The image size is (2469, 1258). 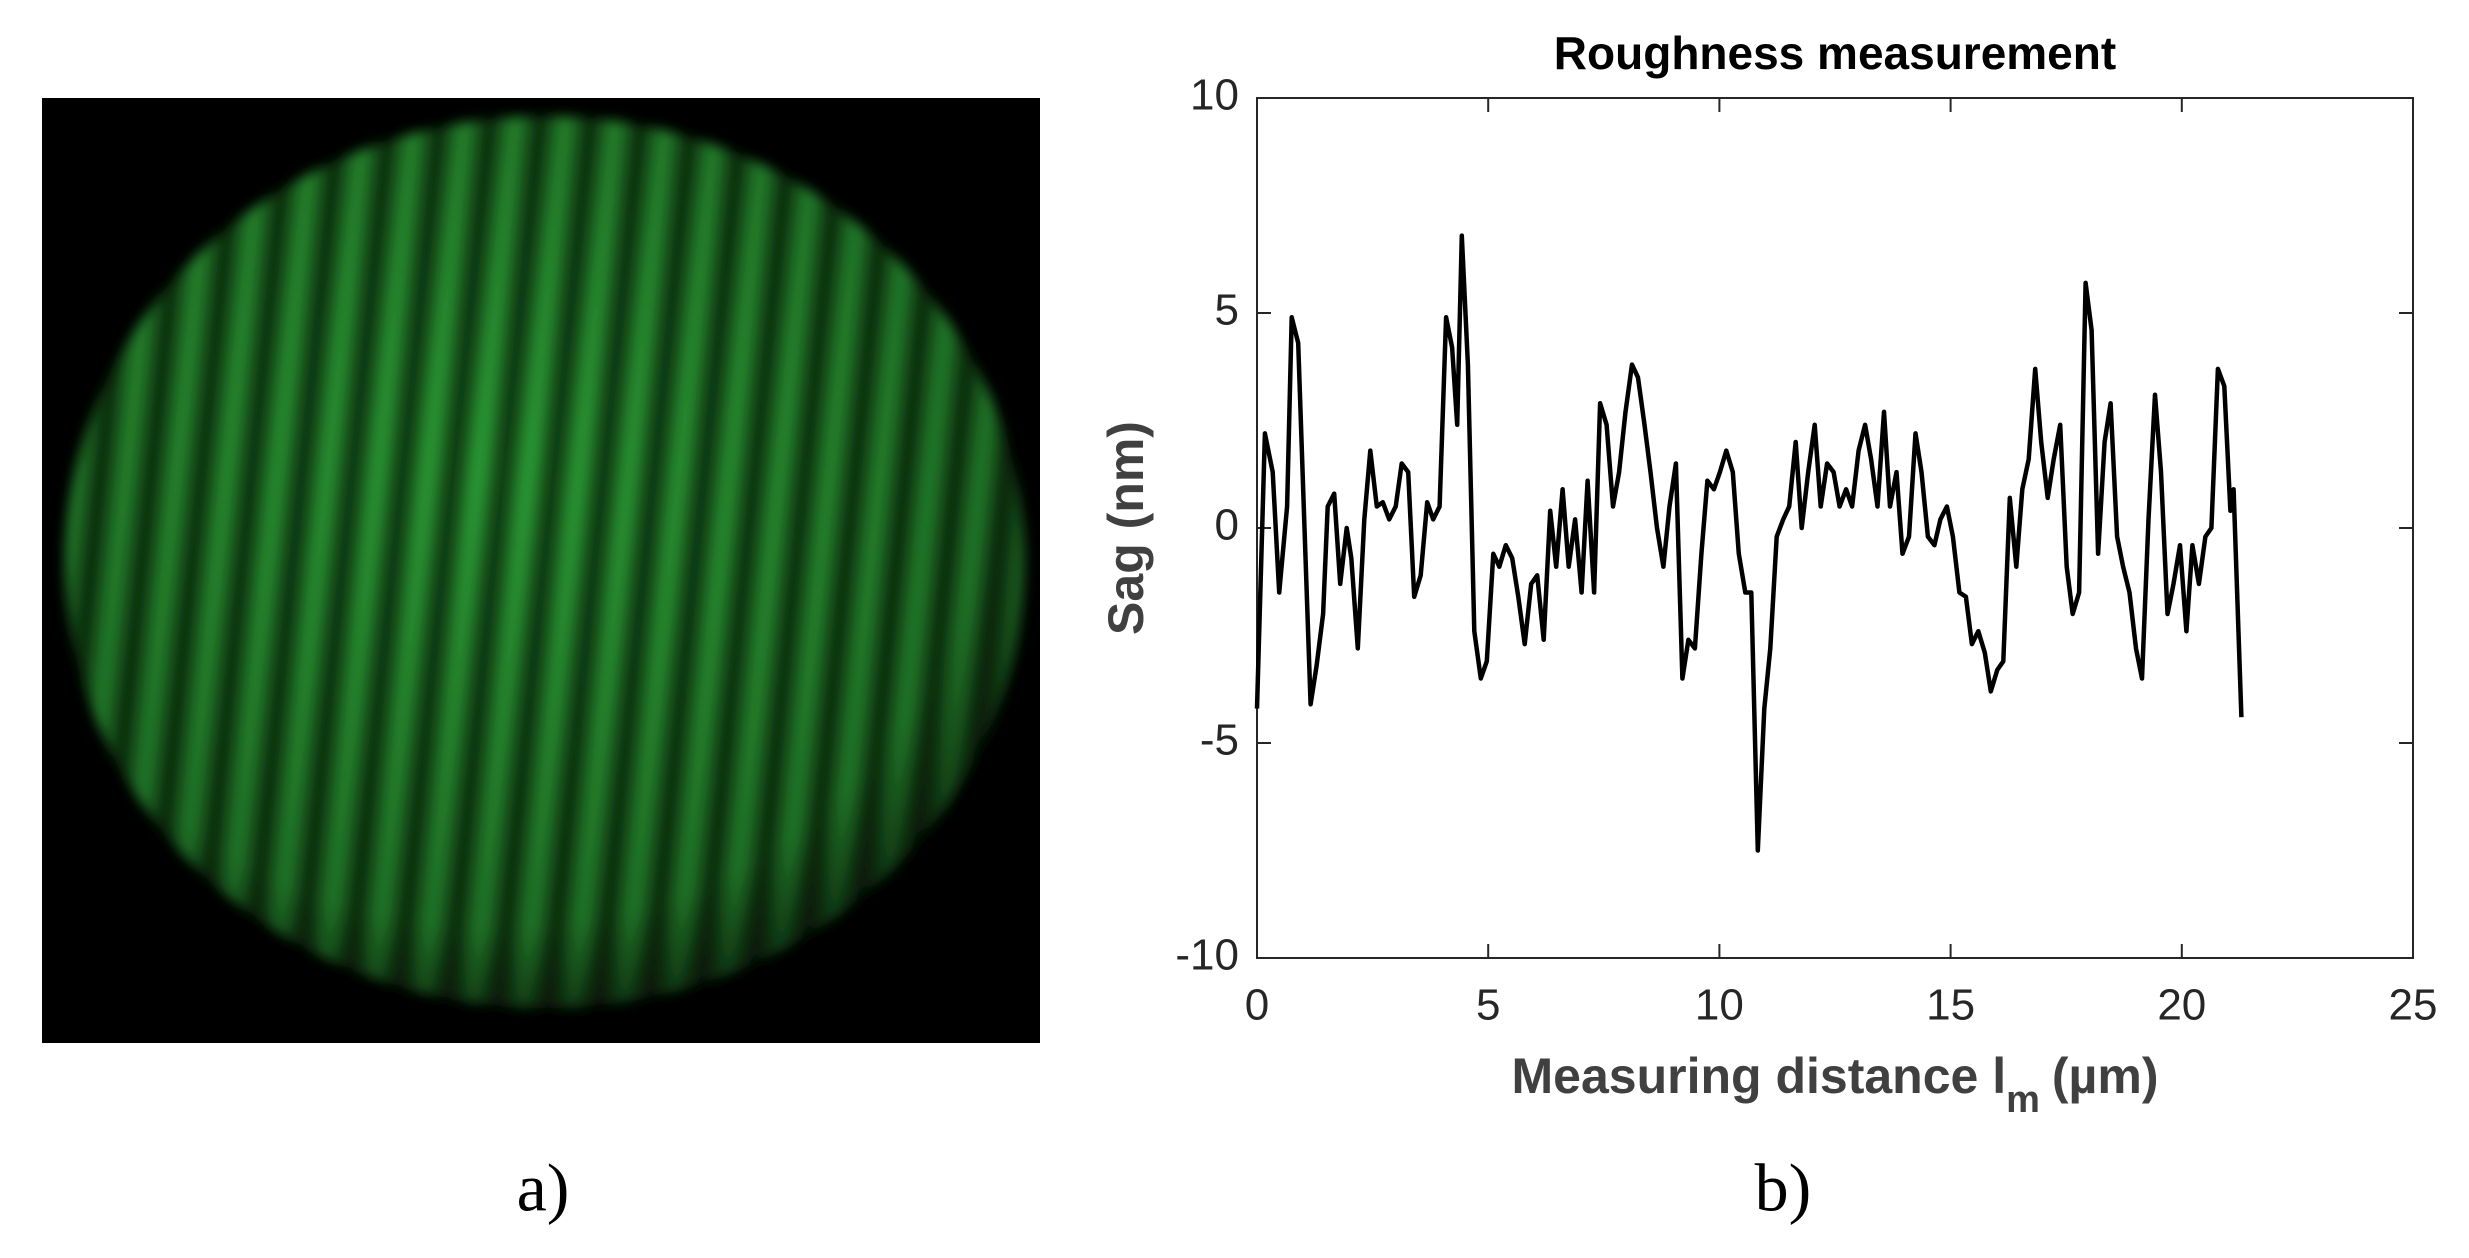 I want to click on x-tick-label: 0, so click(x=1257, y=1005).